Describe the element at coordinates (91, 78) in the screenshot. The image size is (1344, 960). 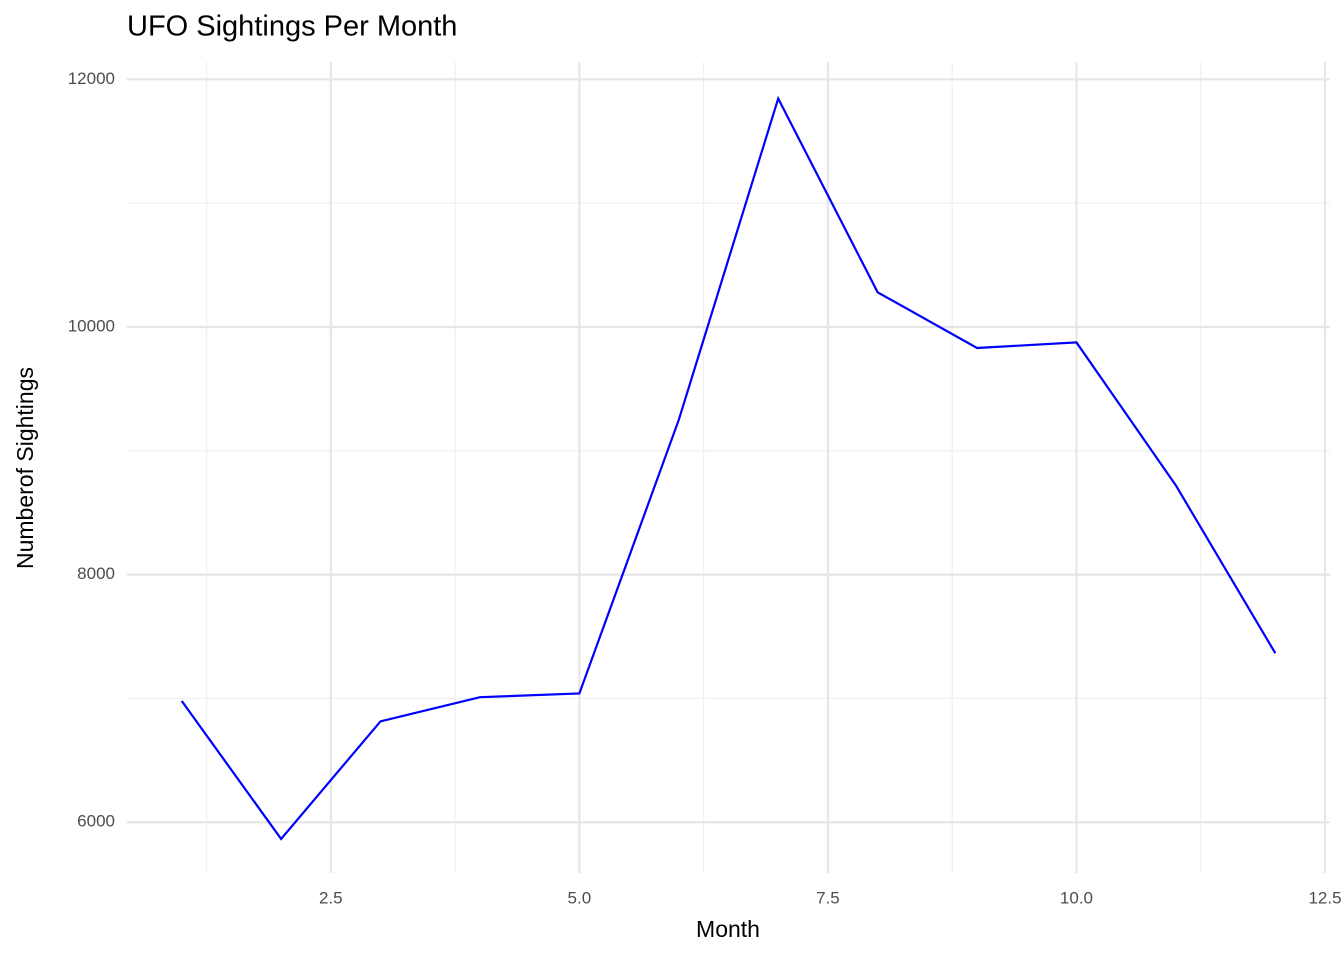
I see `y-tick-label: 12000` at that location.